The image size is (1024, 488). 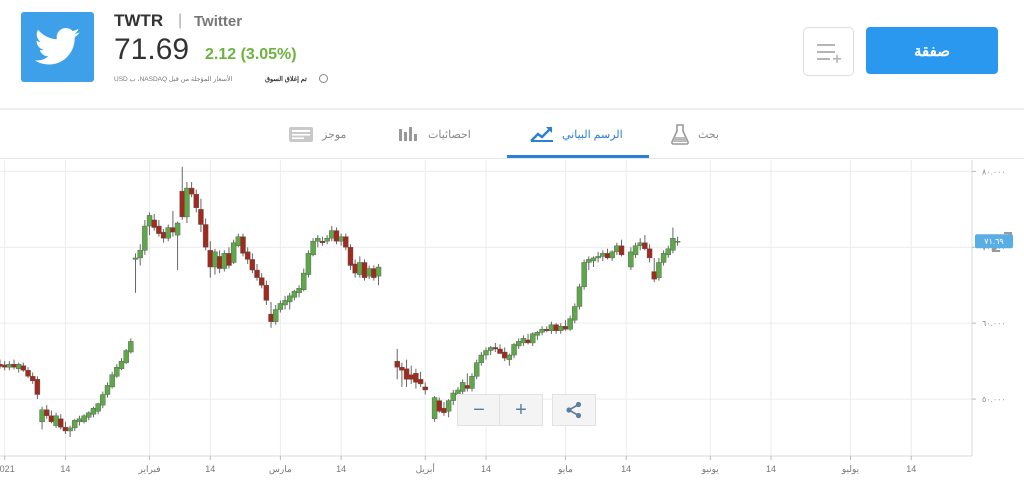 What do you see at coordinates (828, 51) in the screenshot?
I see `add-to-watchlist-button` at bounding box center [828, 51].